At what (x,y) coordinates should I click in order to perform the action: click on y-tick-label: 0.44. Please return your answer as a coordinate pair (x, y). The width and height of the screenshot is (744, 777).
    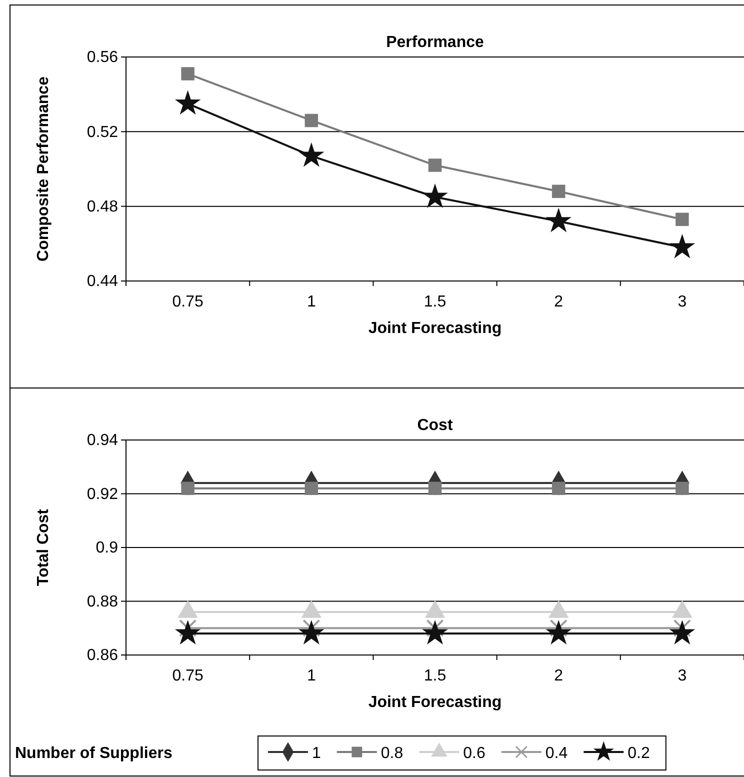
    Looking at the image, I should click on (102, 281).